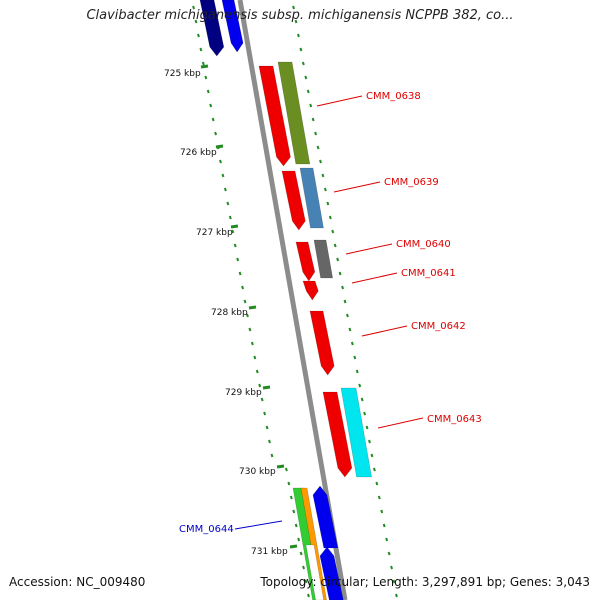  I want to click on gene-label-cmm-0642: CMM_0642, so click(438, 326).